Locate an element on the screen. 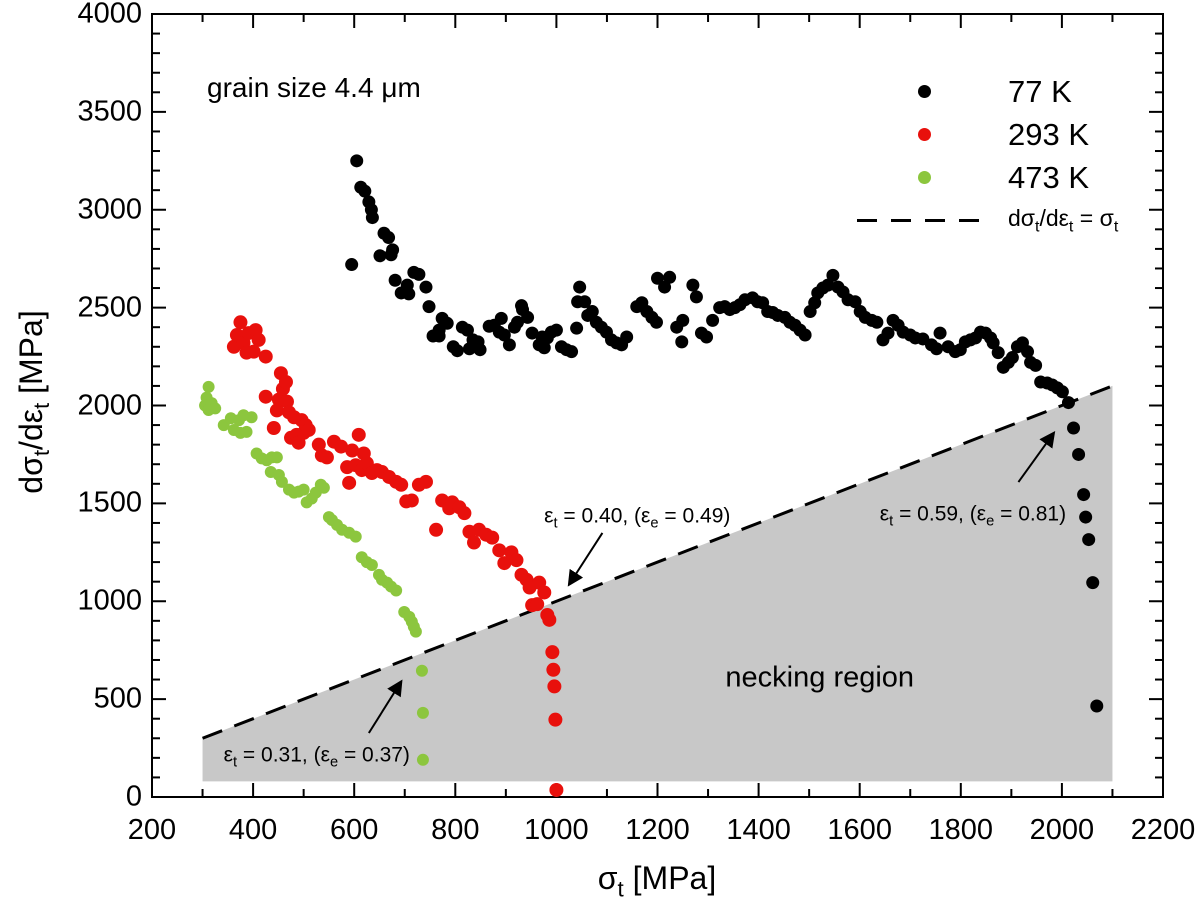 The image size is (1200, 906). x-tick-label: 400 is located at coordinates (253, 830).